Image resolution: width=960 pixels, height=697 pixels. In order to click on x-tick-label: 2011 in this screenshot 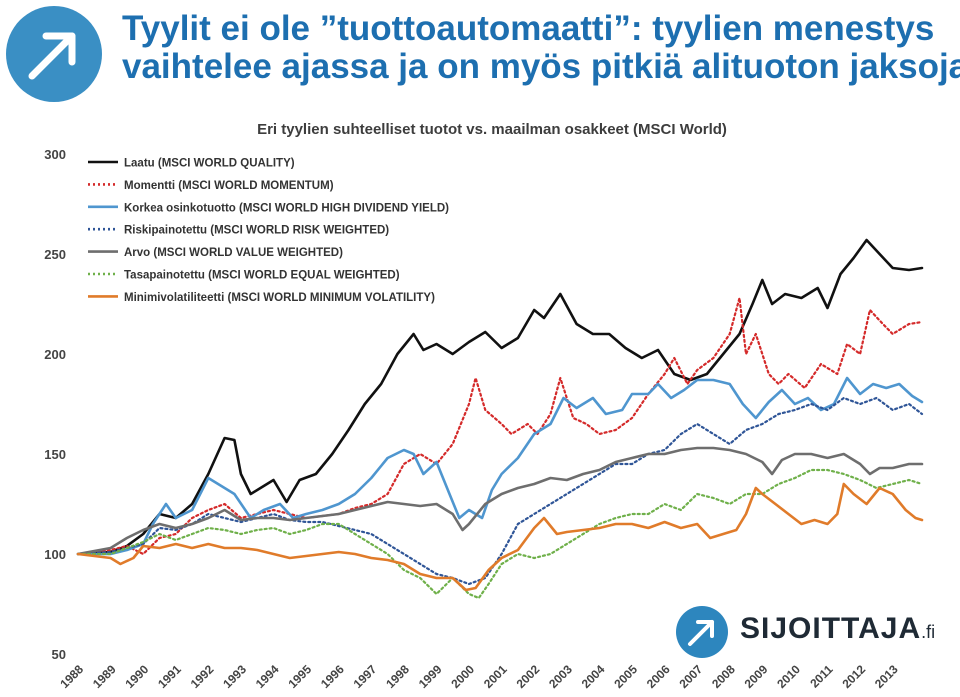, I will do `click(821, 676)`.